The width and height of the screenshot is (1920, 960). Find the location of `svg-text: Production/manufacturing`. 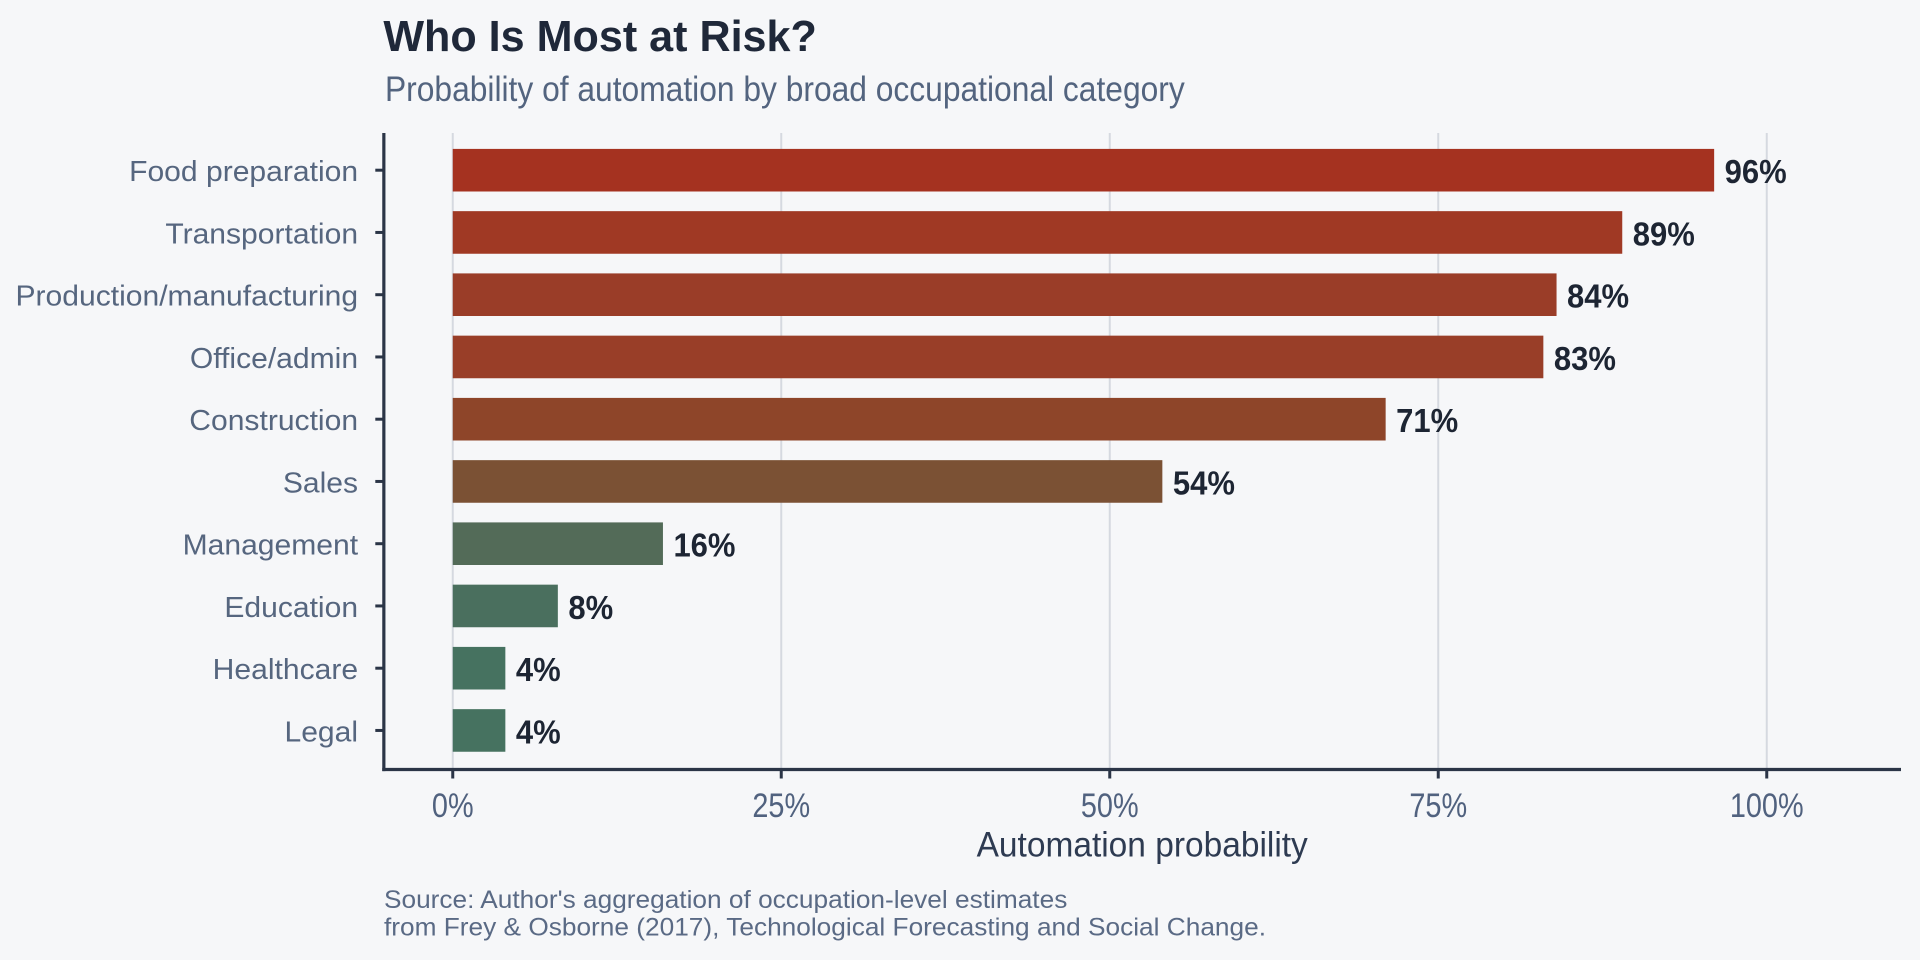

svg-text: Production/manufacturing is located at coordinates (186, 296).